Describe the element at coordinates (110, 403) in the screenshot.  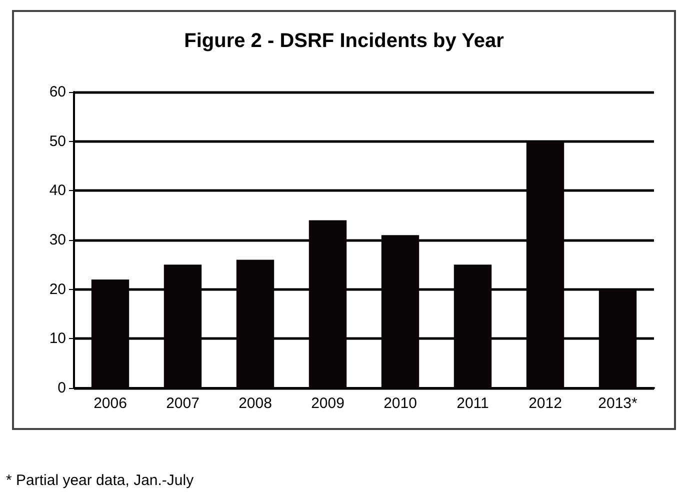
I see `x-tick-label: 2006` at that location.